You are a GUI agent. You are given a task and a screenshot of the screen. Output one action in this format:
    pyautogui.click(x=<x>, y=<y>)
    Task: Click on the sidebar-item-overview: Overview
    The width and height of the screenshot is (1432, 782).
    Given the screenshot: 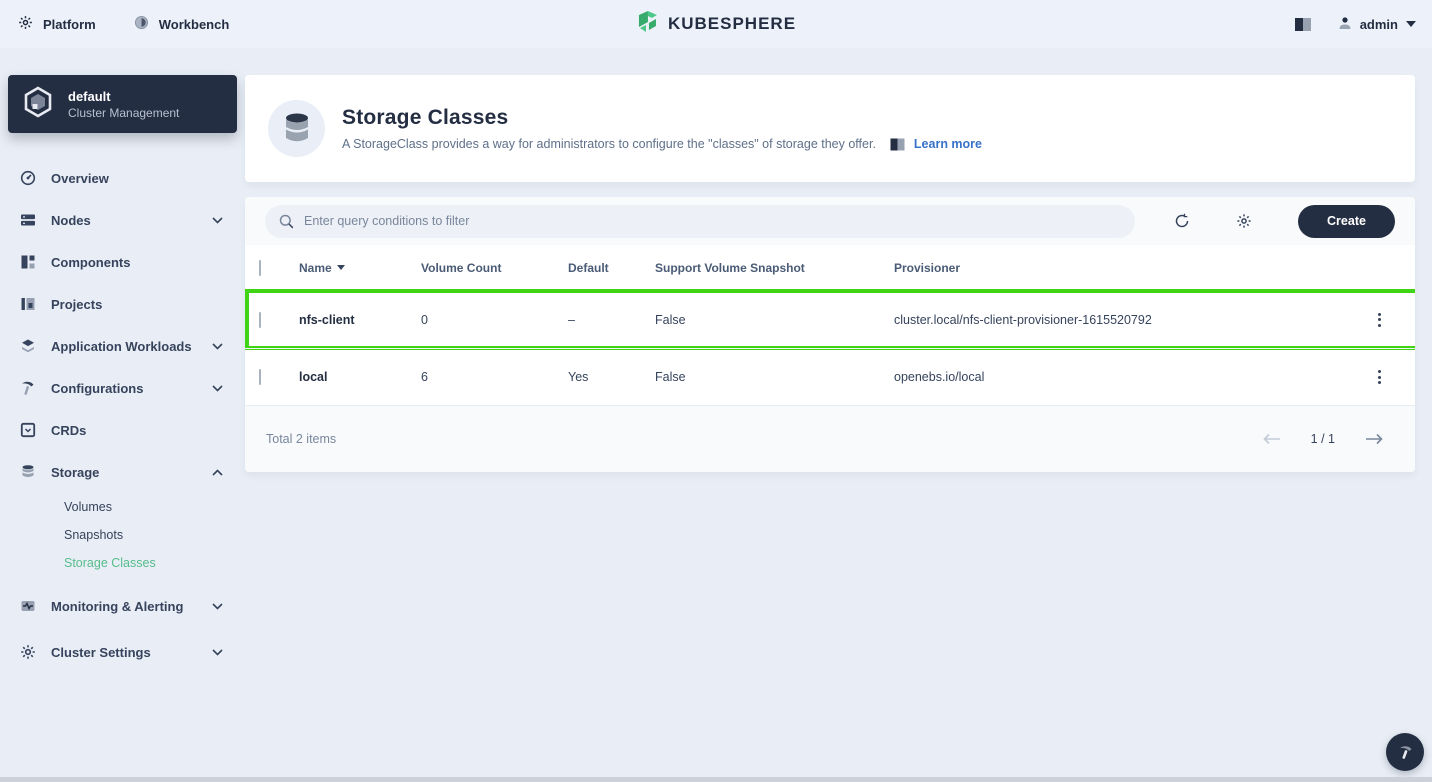 What is the action you would take?
    pyautogui.click(x=122, y=178)
    